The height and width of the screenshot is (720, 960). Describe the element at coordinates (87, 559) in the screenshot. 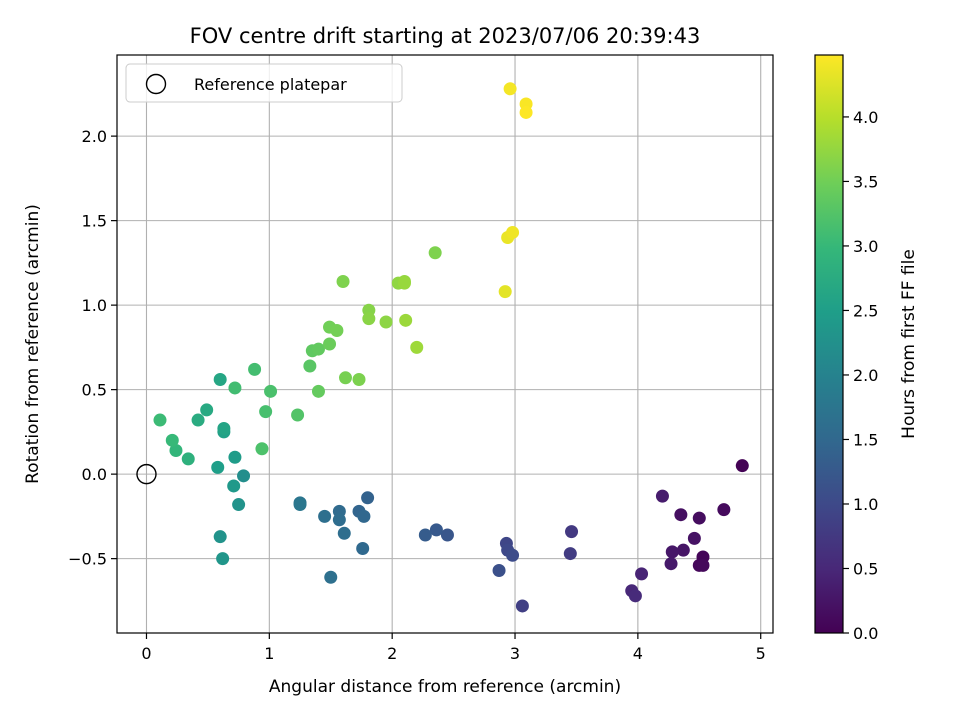

I see `y-tick-label: −0.5` at that location.